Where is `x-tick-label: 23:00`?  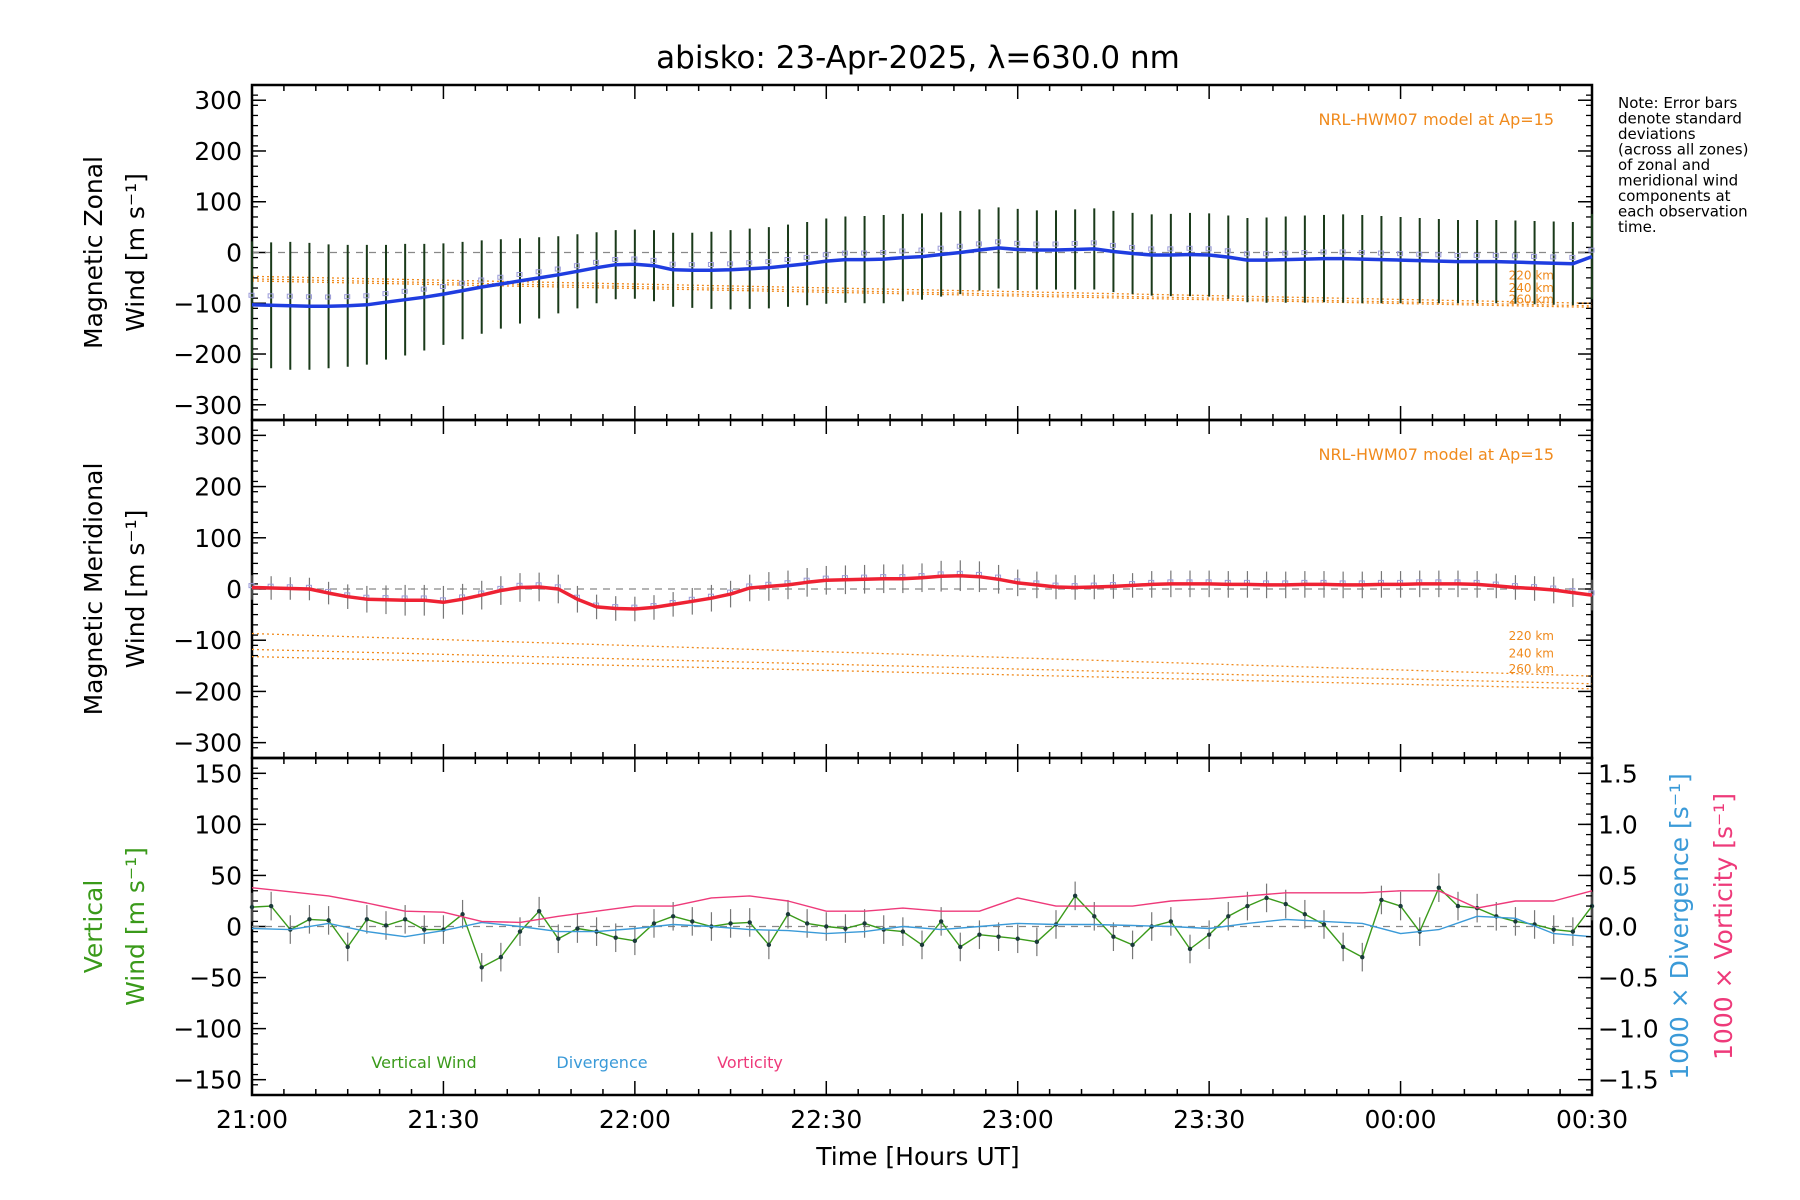 x-tick-label: 23:00 is located at coordinates (1018, 1119).